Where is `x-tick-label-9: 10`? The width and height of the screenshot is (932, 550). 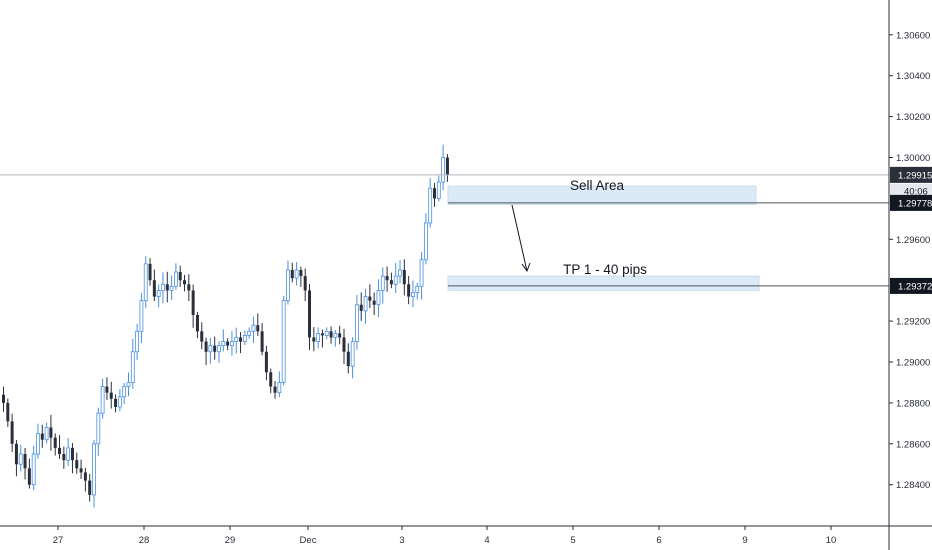 x-tick-label-9: 10 is located at coordinates (831, 540).